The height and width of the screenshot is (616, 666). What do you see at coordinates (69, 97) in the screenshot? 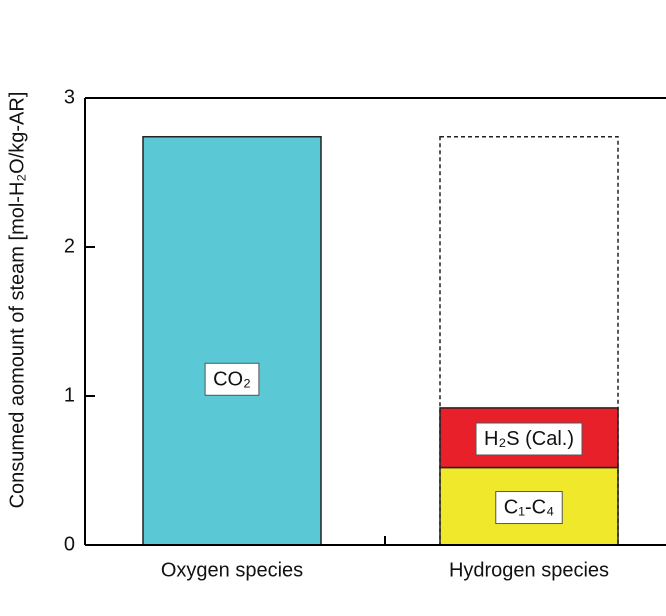
I see `y-tick-label: 3` at bounding box center [69, 97].